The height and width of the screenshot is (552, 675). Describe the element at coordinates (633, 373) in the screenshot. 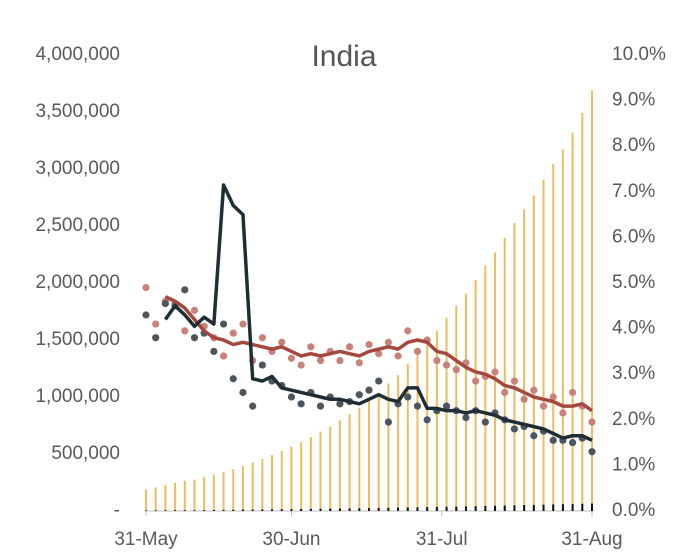

I see `y2-tick-label: 3.0%` at that location.